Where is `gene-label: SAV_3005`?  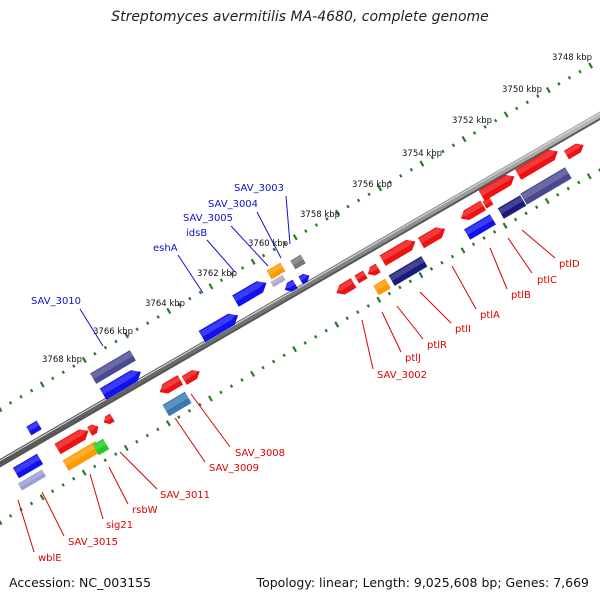 gene-label: SAV_3005 is located at coordinates (208, 218).